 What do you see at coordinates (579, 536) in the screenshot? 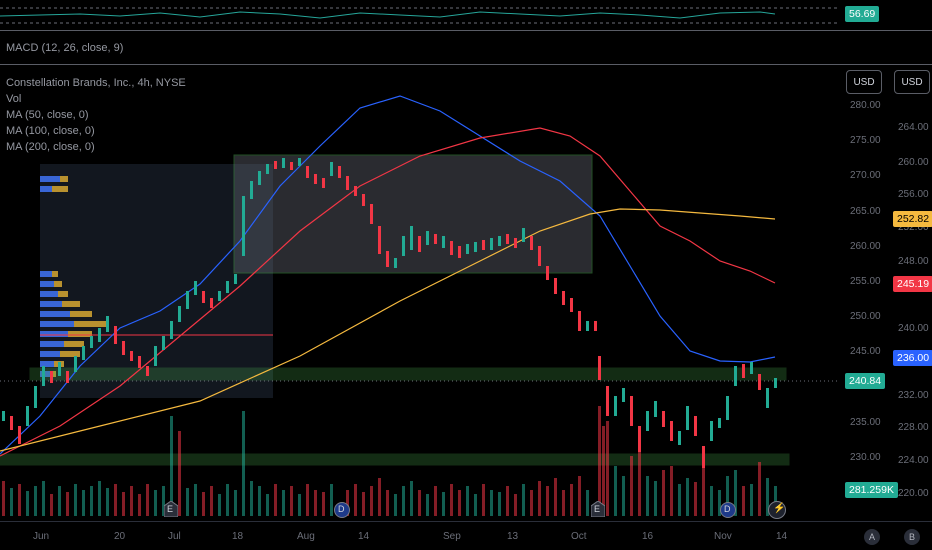
I see `time-axis-label: Oct` at bounding box center [579, 536].